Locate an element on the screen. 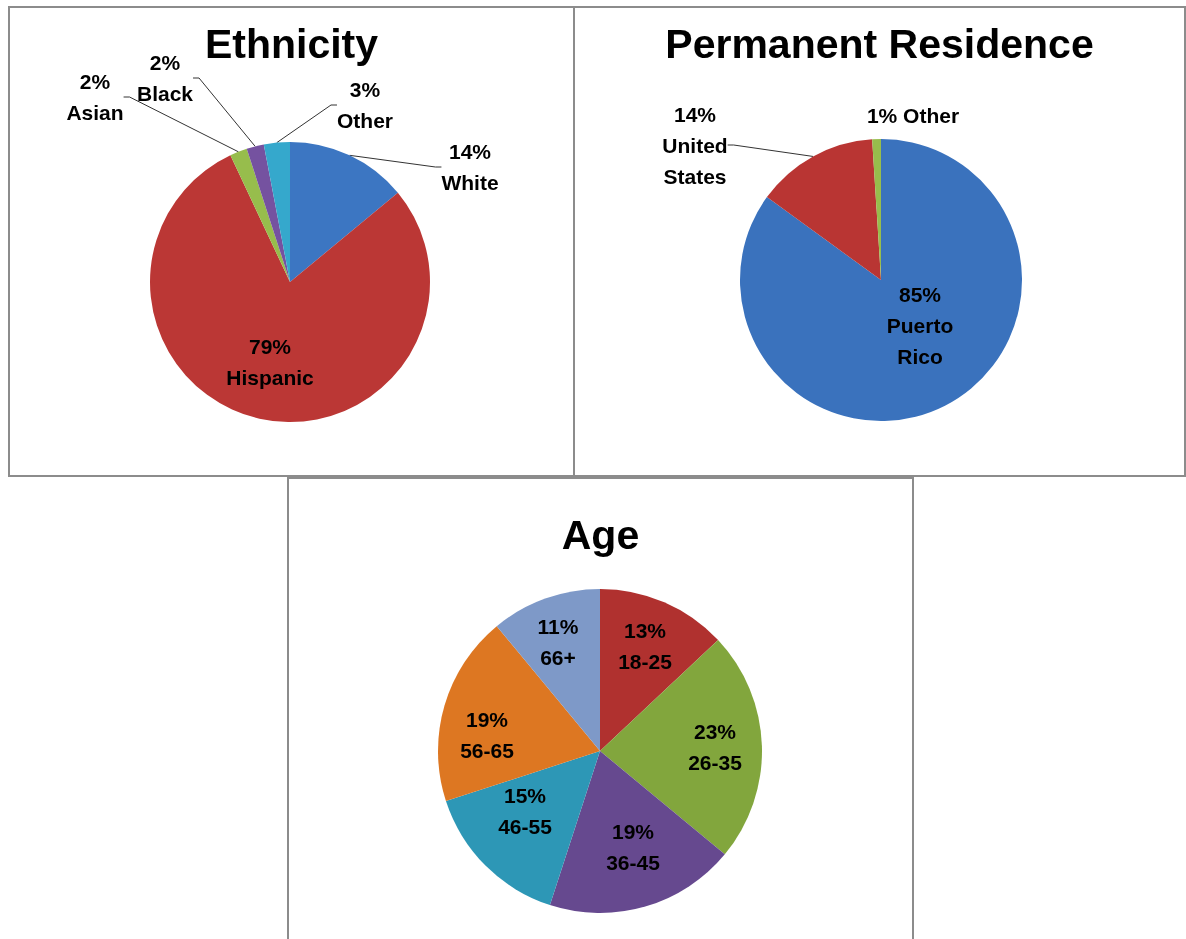 This screenshot has height=939, width=1186. data-label: 13% is located at coordinates (645, 630).